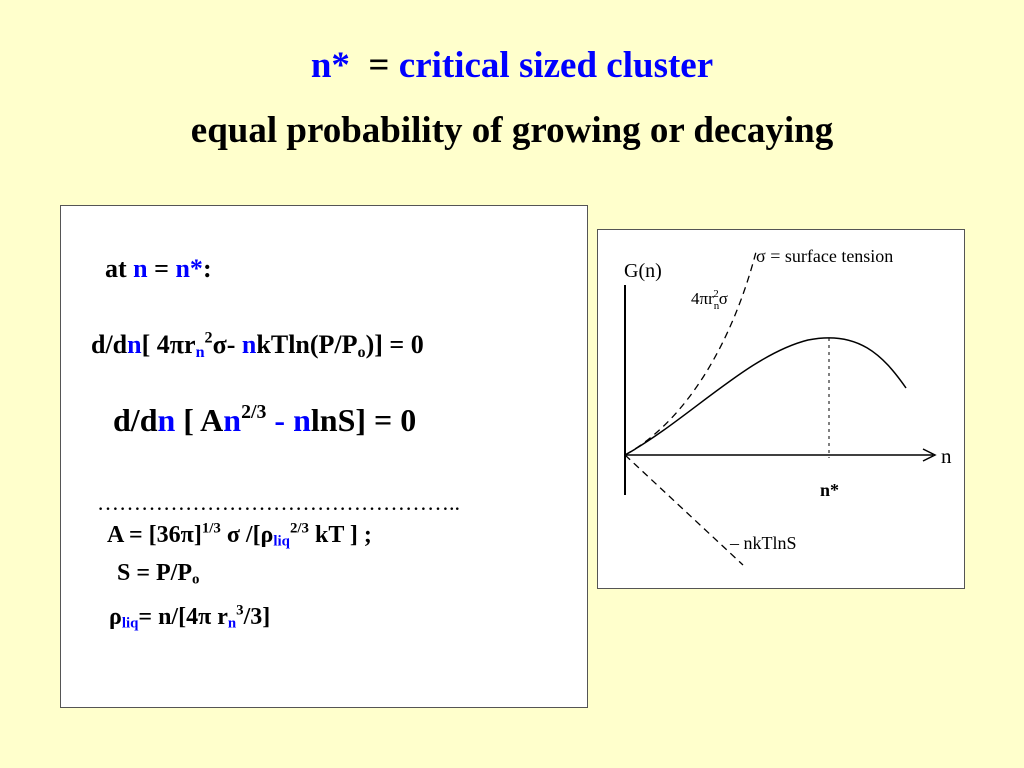  Describe the element at coordinates (556, 65) in the screenshot. I see `title-critical-cluster: critical sized cluster` at that location.